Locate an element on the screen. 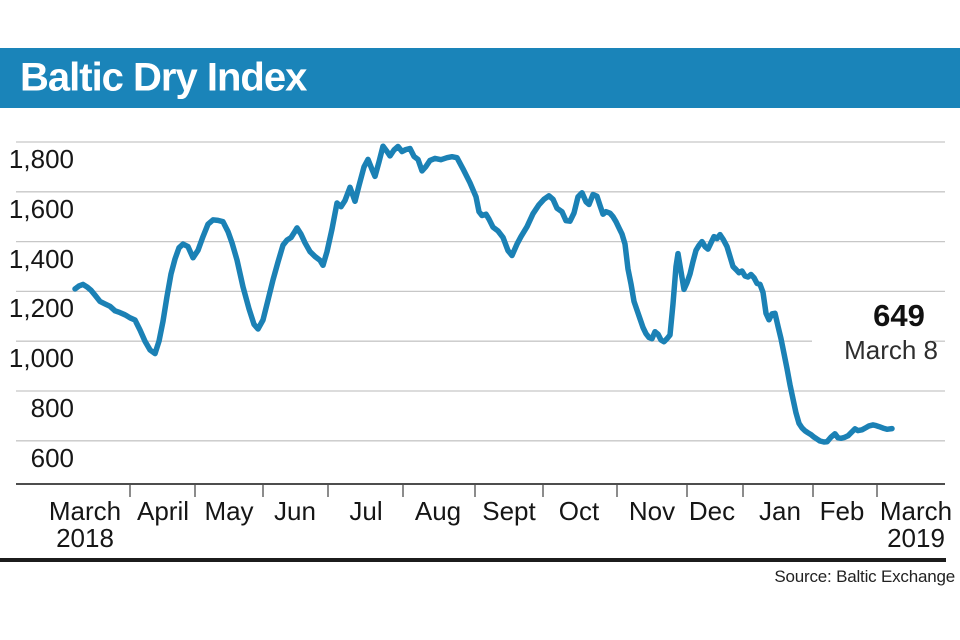 The width and height of the screenshot is (960, 640). x-axis-label: March 2018 is located at coordinates (85, 525).